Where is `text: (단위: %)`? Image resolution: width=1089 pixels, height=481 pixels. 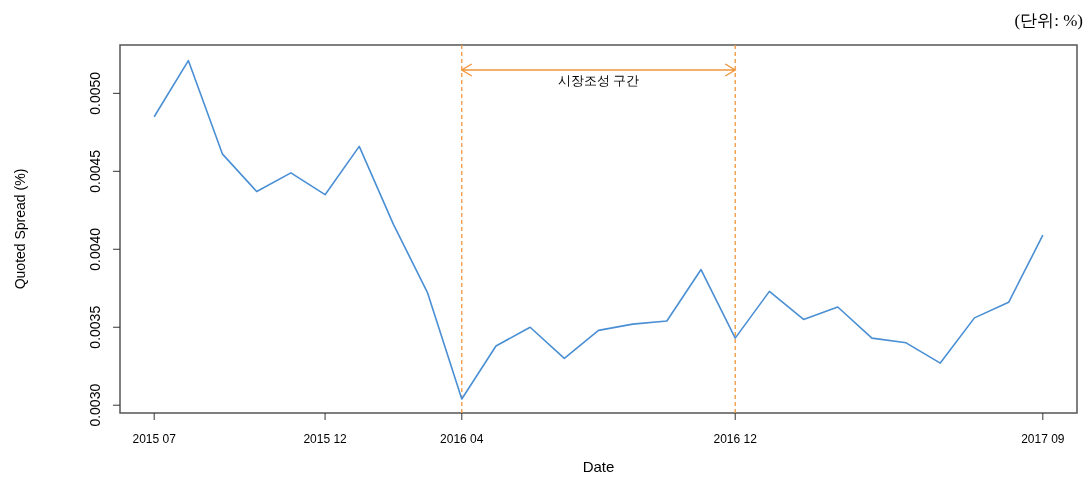
text: (단위: %) is located at coordinates (1048, 20).